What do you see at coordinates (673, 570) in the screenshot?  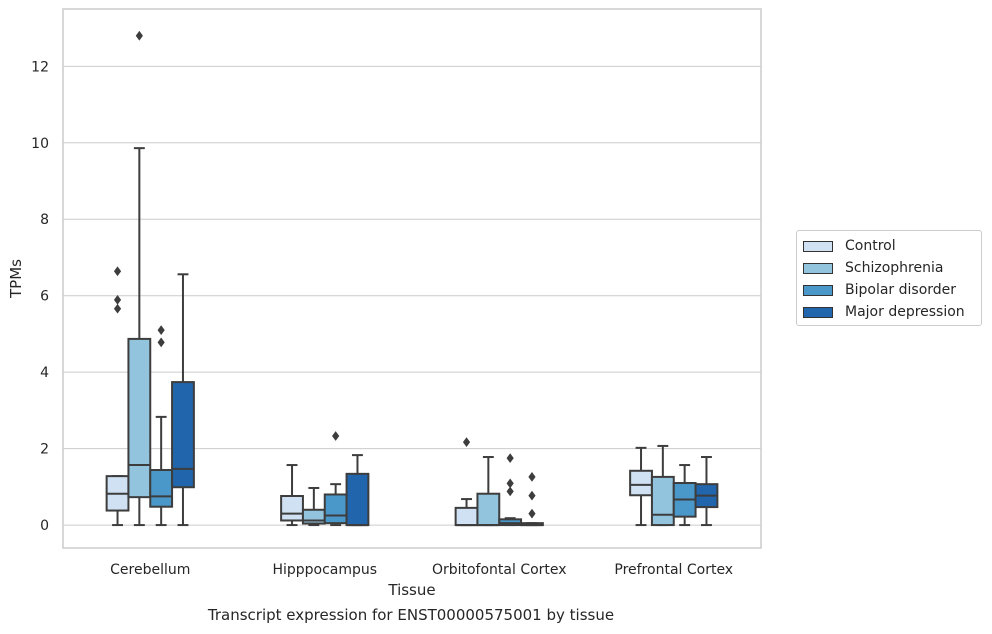 I see `x-tick-label: Prefrontal Cortex` at bounding box center [673, 570].